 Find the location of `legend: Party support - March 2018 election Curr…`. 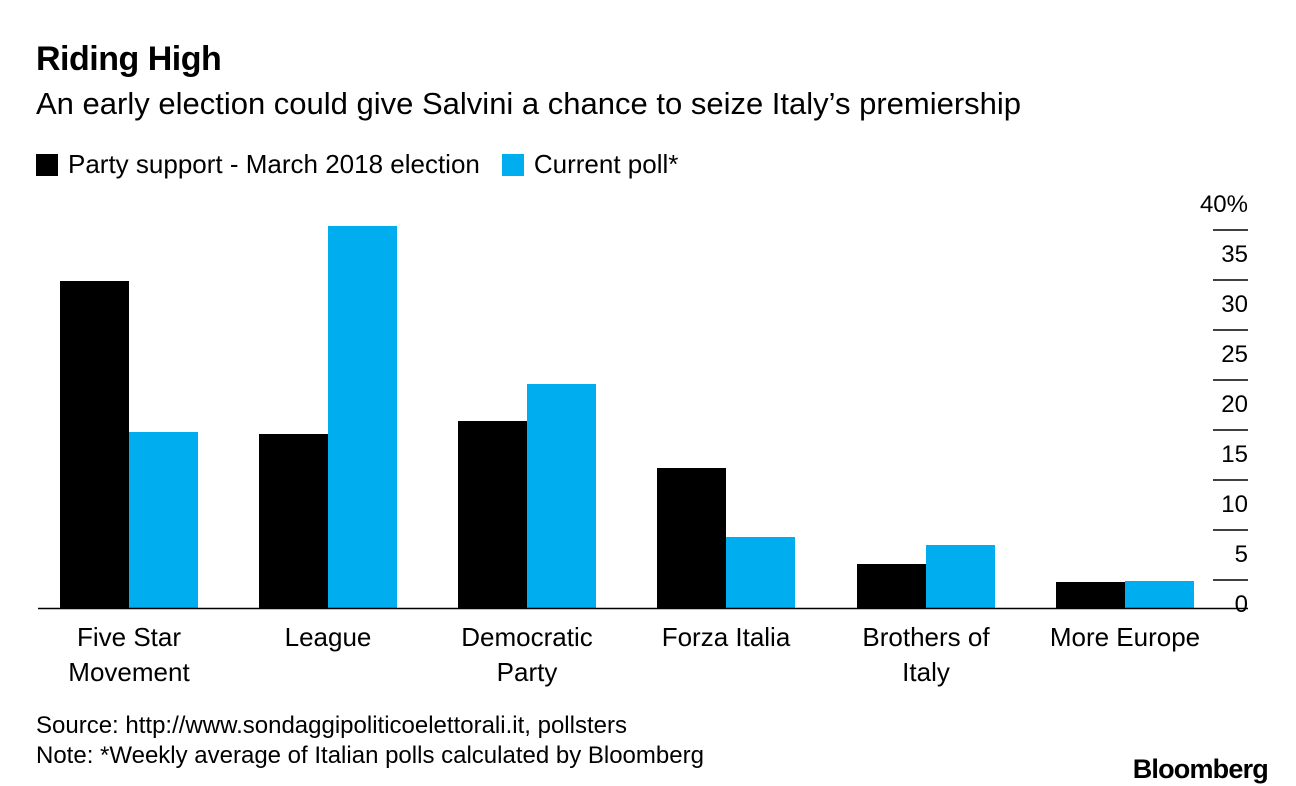

legend: Party support - March 2018 election Curr… is located at coordinates (368, 164).